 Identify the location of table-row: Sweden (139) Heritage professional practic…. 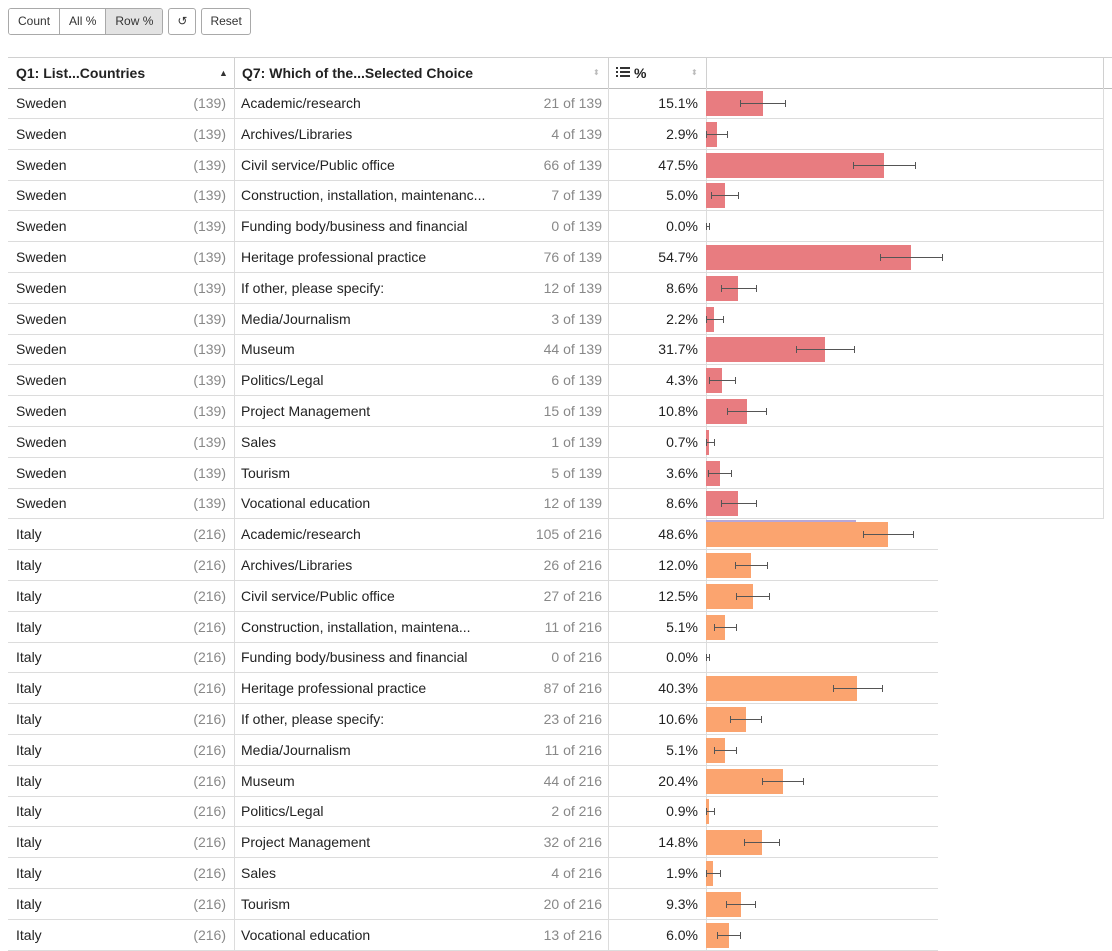
(560, 257).